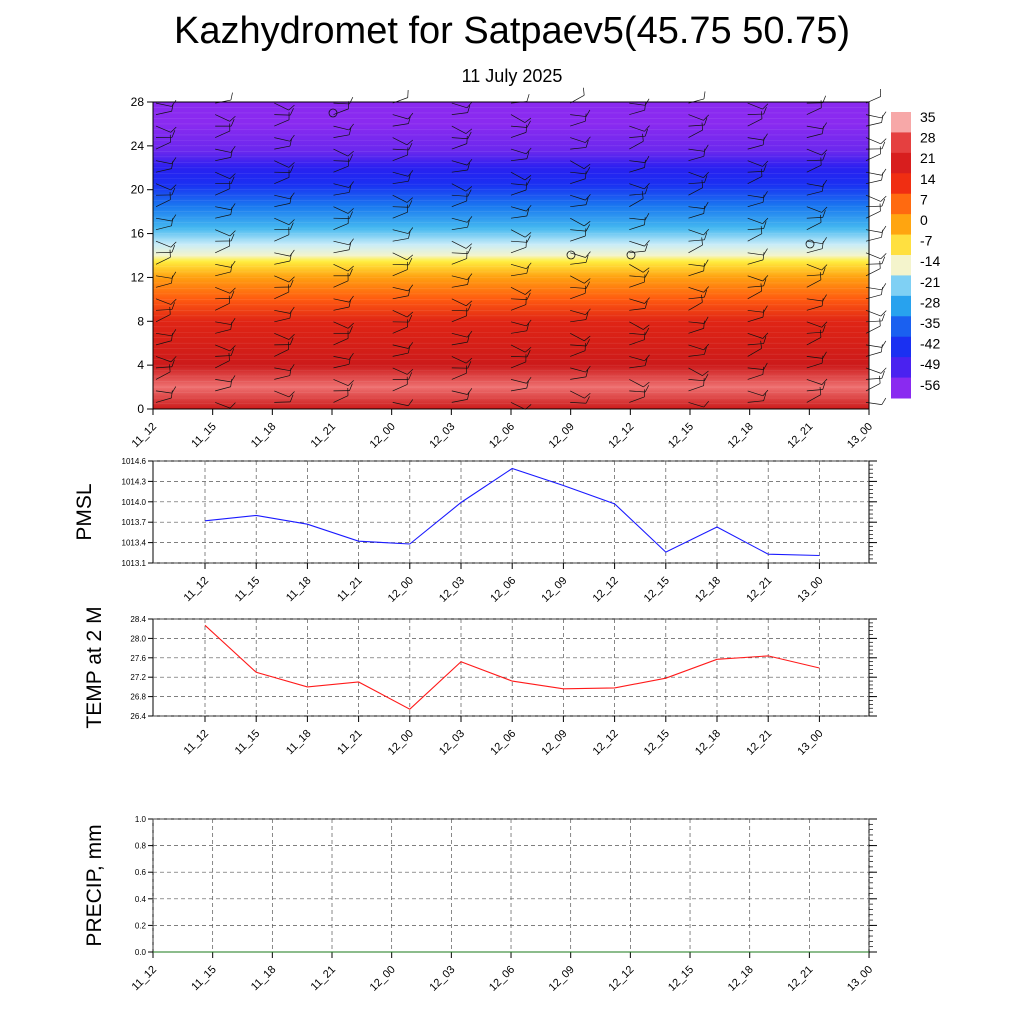  I want to click on x-tick-label: 12_00, so click(383, 436).